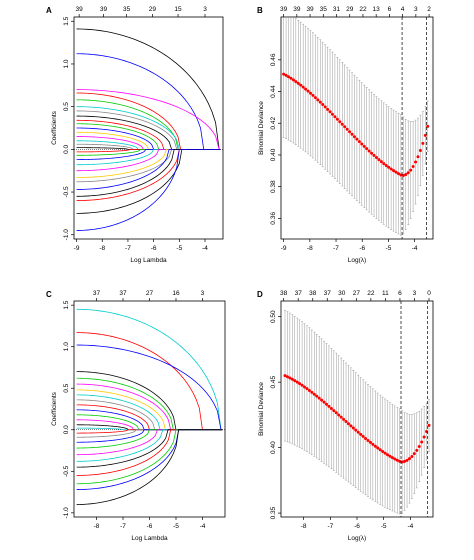 Image resolution: width=474 pixels, height=560 pixels. I want to click on top-tick-label: 37, so click(97, 293).